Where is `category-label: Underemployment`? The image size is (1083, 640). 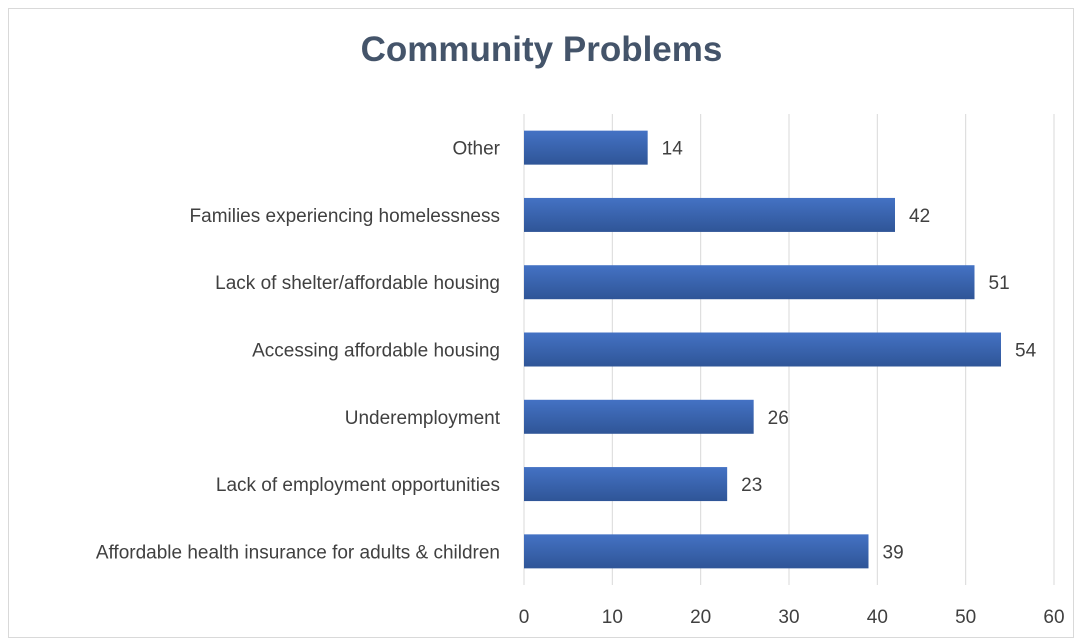
category-label: Underemployment is located at coordinates (423, 418).